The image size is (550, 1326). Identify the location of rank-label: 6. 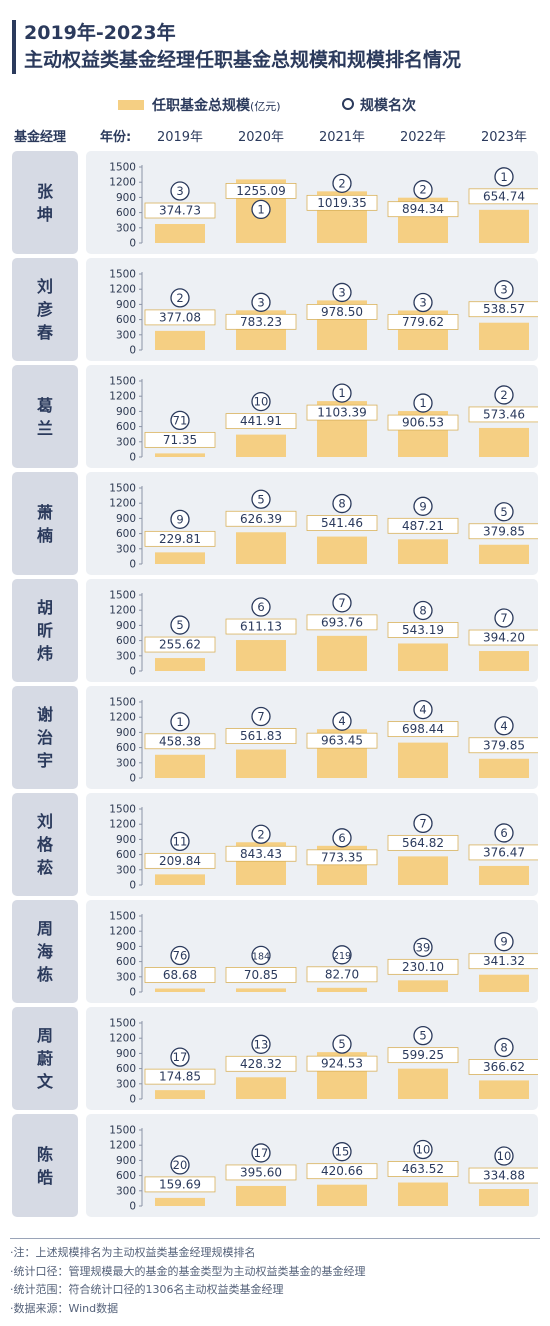
(341, 838).